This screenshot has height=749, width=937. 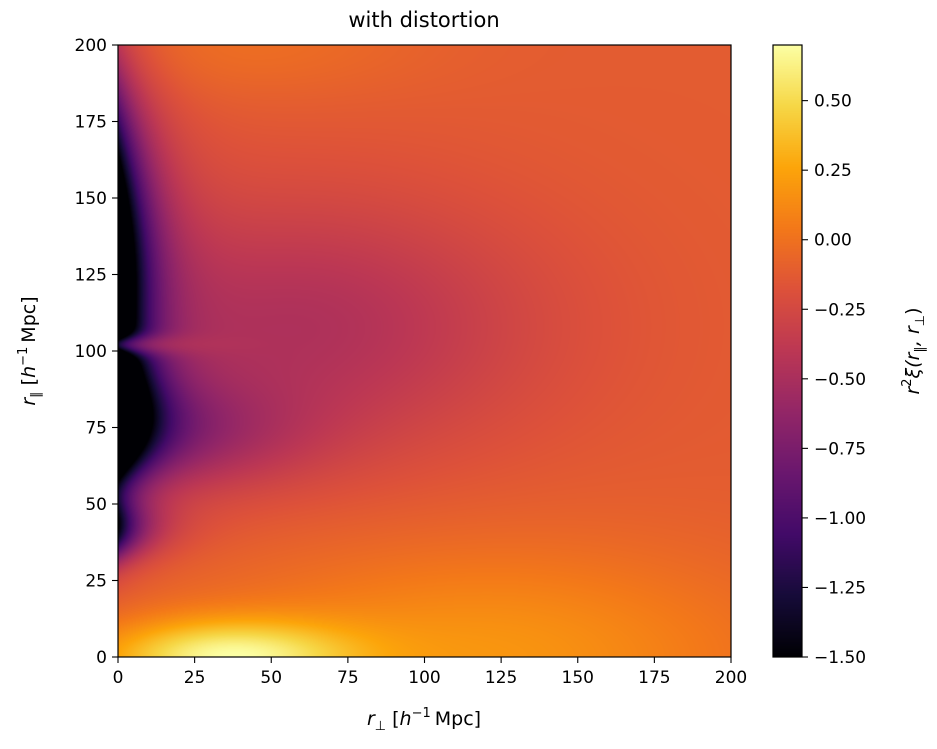 What do you see at coordinates (914, 350) in the screenshot?
I see `colorbar-label: r2ξ(r∥, r⊥)` at bounding box center [914, 350].